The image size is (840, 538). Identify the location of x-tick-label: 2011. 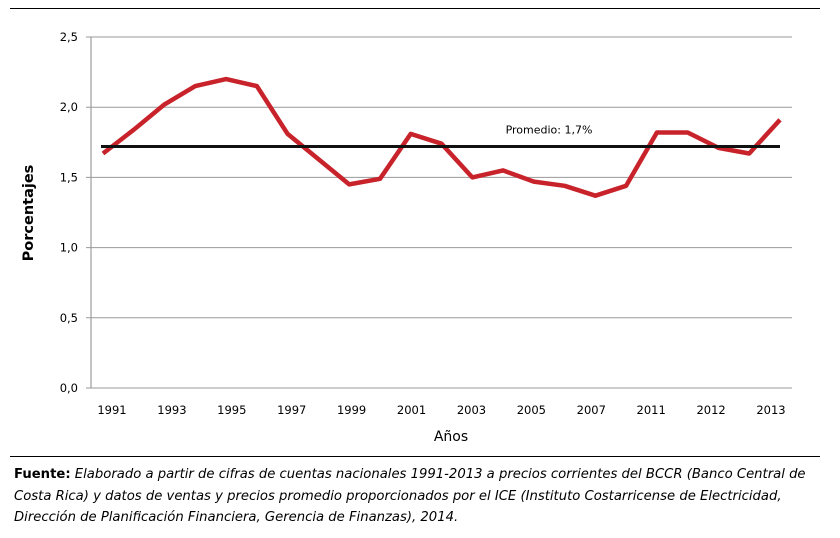
(651, 410).